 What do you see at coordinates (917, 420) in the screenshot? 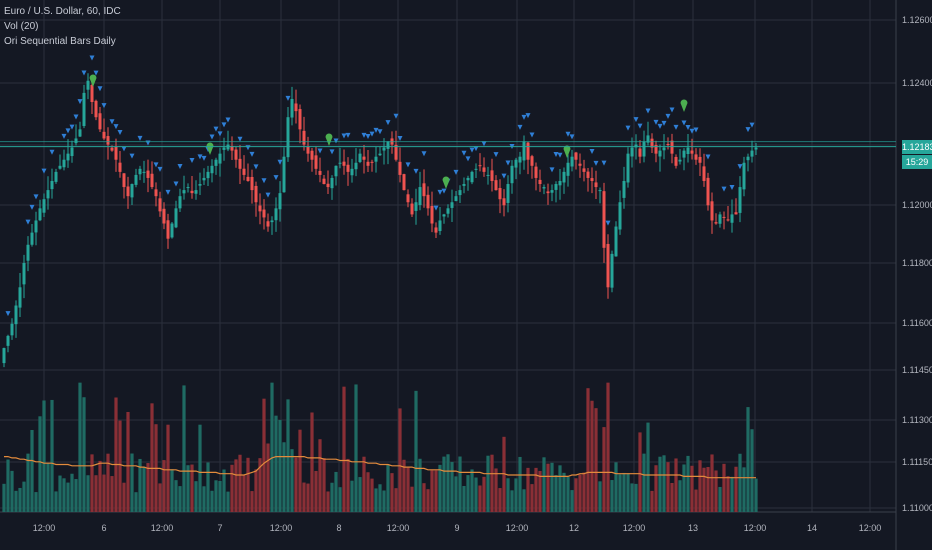
I see `price-tick-label: 1.11300` at bounding box center [917, 420].